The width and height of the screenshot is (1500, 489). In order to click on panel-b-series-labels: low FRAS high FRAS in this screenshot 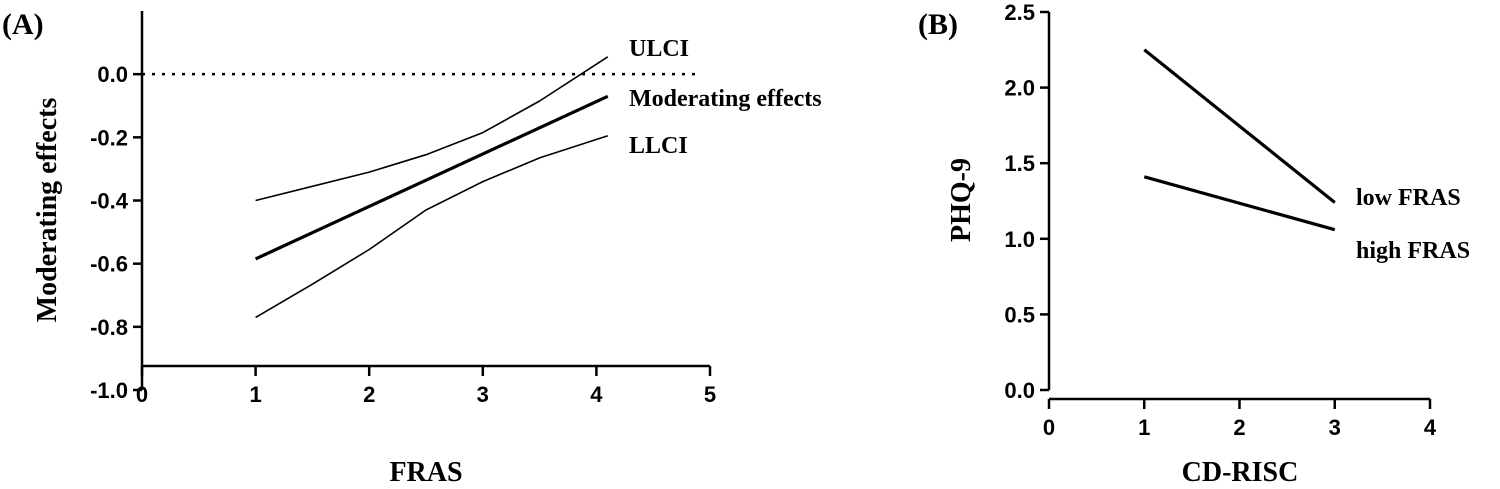, I will do `click(1413, 224)`.